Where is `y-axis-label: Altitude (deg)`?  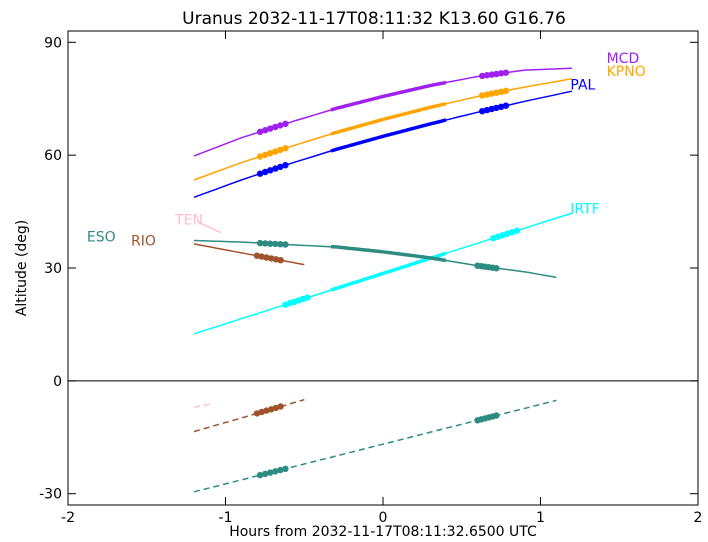
y-axis-label: Altitude (deg) is located at coordinates (22, 268).